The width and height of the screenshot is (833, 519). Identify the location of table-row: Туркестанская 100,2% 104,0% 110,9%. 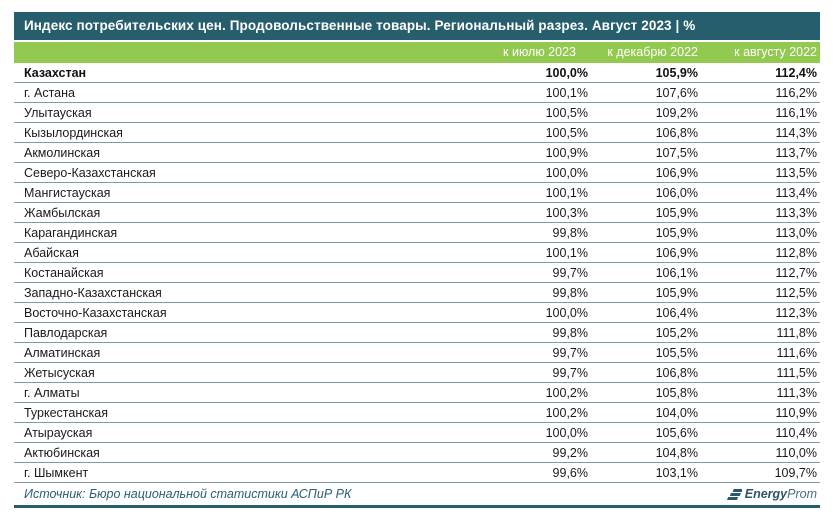
(417, 412).